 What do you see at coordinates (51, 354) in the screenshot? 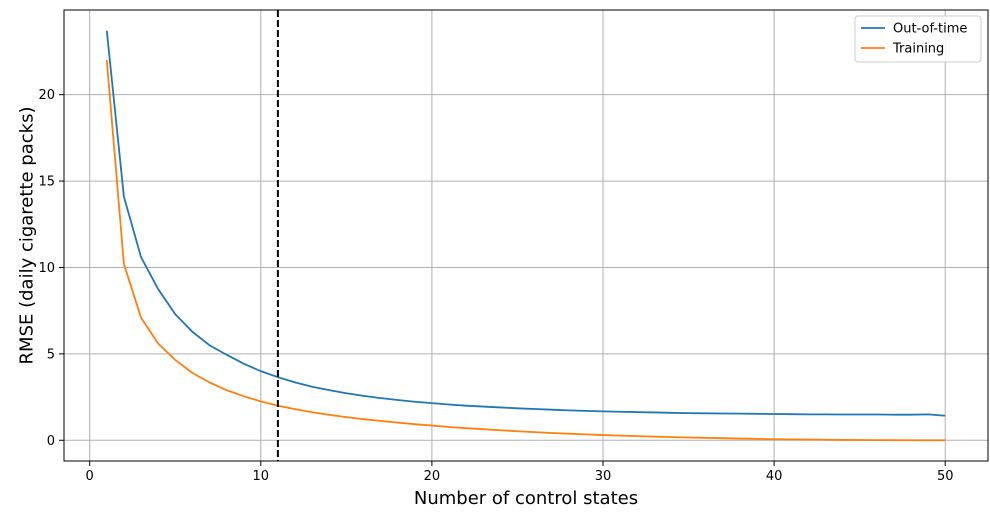
I see `y-tick-label: 5` at bounding box center [51, 354].